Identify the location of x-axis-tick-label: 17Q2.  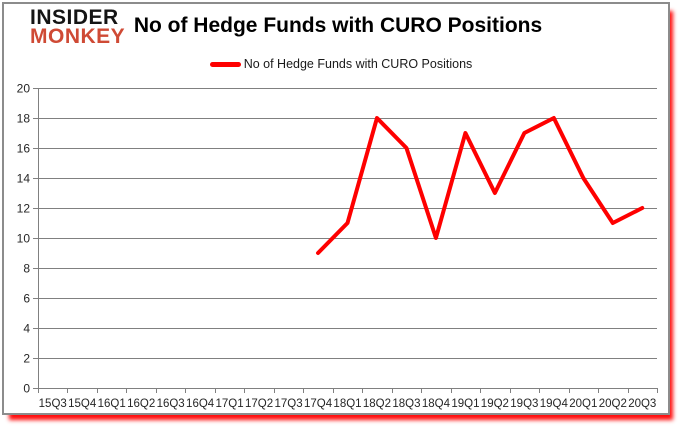
(259, 404).